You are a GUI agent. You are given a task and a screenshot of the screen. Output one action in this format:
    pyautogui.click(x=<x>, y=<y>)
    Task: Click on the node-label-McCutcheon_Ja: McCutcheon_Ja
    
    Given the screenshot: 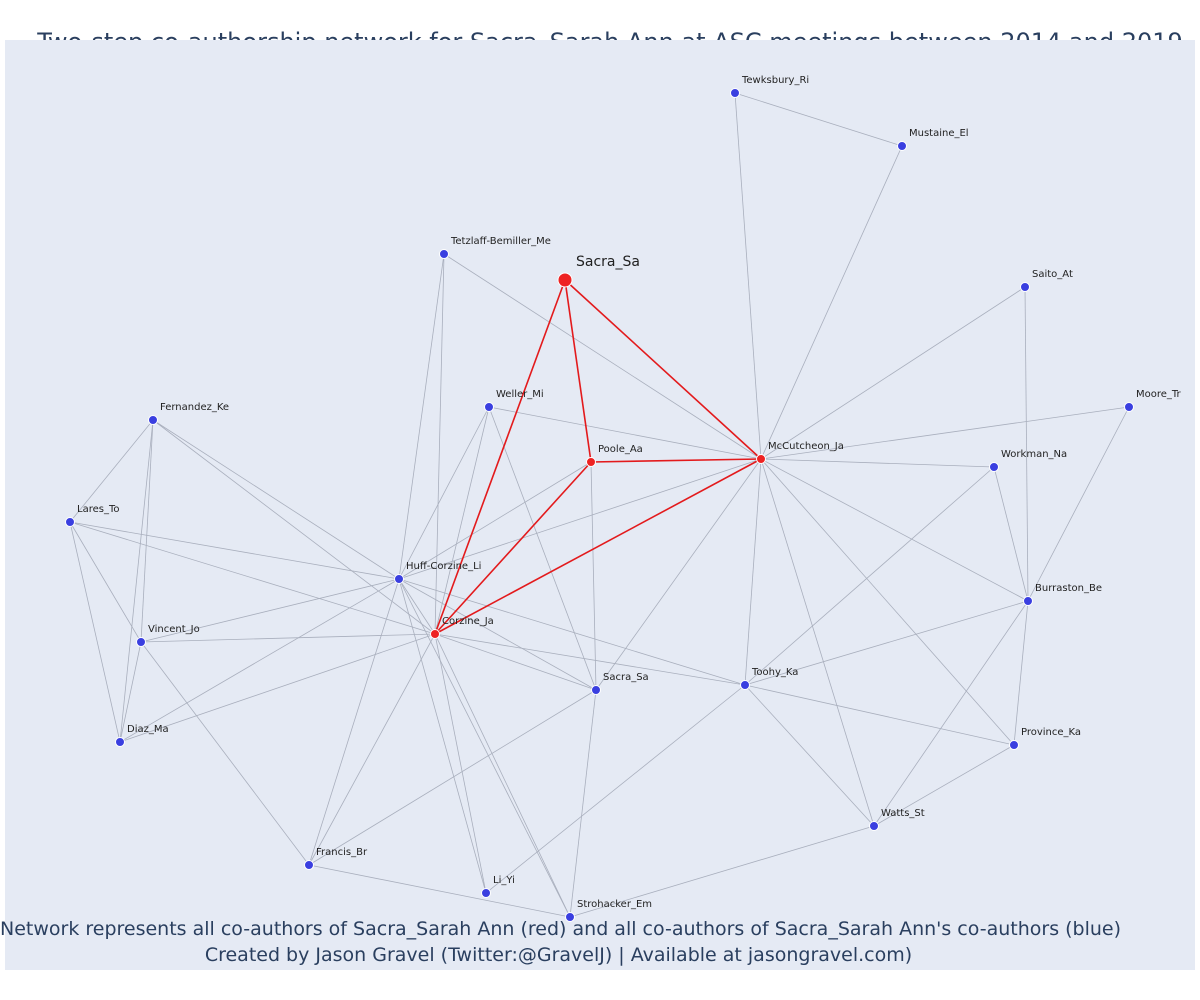 What is the action you would take?
    pyautogui.click(x=806, y=446)
    